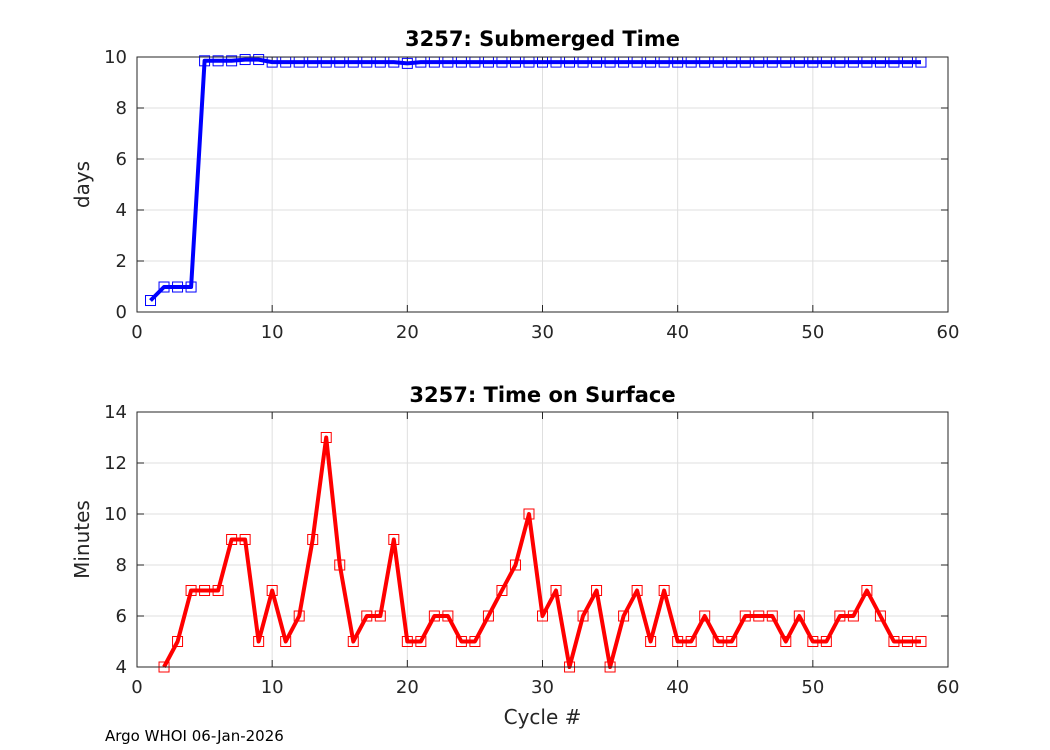 This screenshot has height=750, width=1050. What do you see at coordinates (121, 261) in the screenshot?
I see `y-tick-label: 2` at bounding box center [121, 261].